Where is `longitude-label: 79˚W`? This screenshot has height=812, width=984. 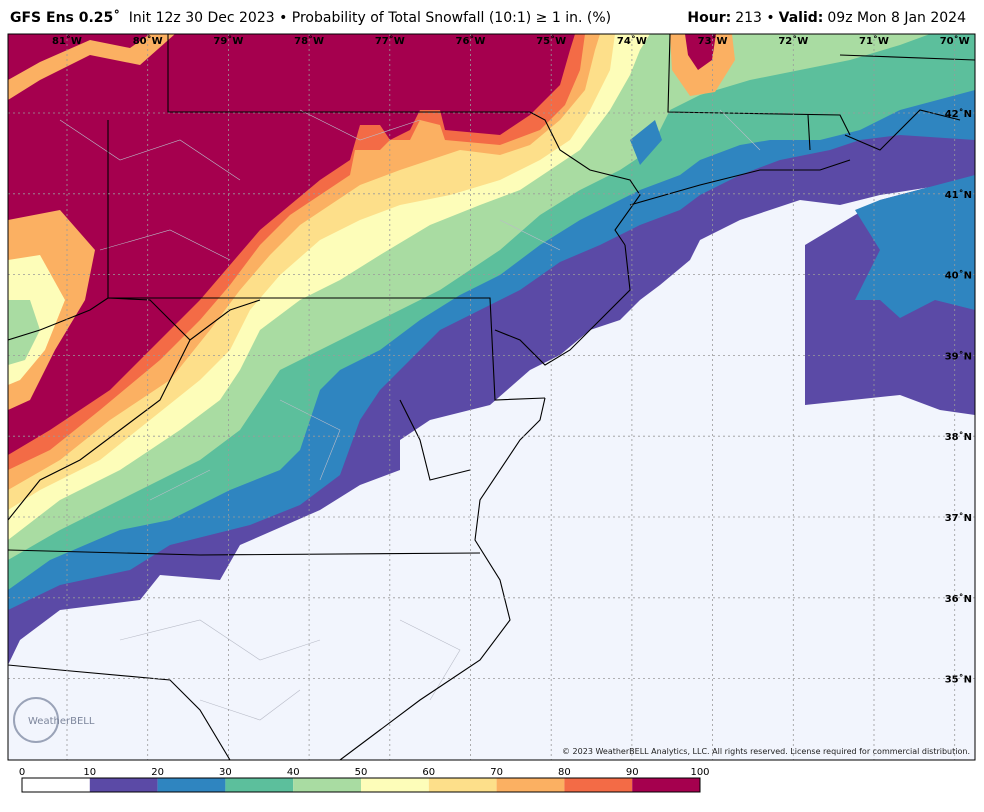
longitude-label: 79˚W is located at coordinates (228, 41).